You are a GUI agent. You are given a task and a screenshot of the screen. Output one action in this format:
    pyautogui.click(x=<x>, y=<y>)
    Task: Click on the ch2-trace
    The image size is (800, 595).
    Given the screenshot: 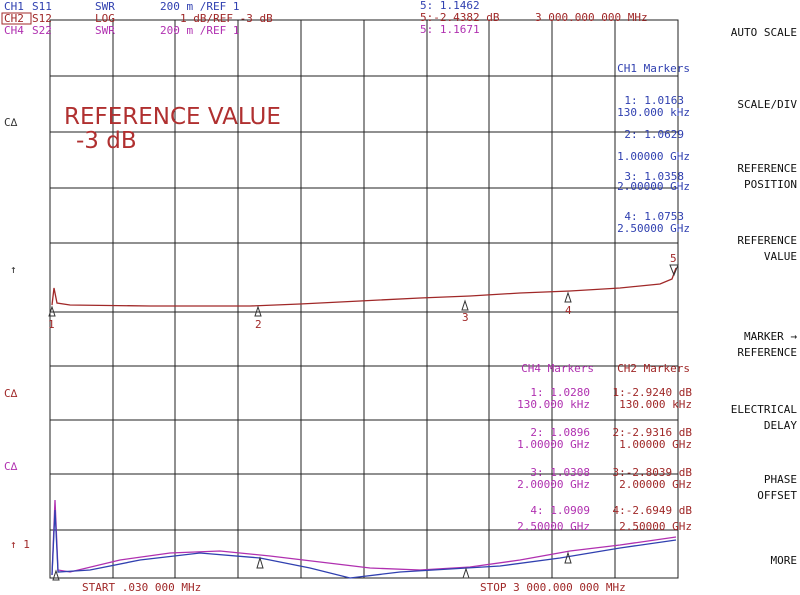 What is the action you would take?
    pyautogui.click(x=364, y=544)
    